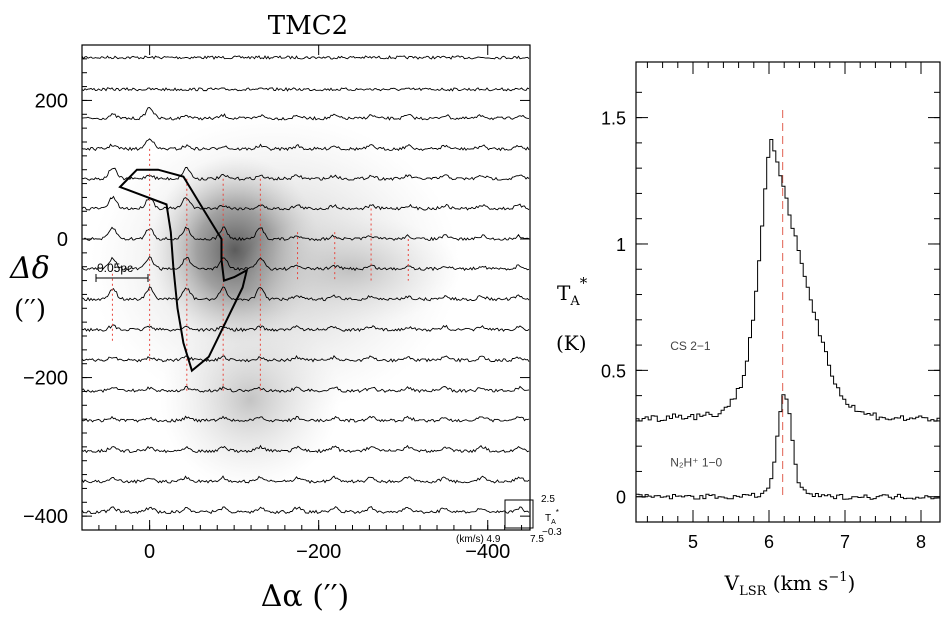 This screenshot has height=621, width=949. Describe the element at coordinates (690, 346) in the screenshot. I see `series-label-cs: CS 2−1` at that location.